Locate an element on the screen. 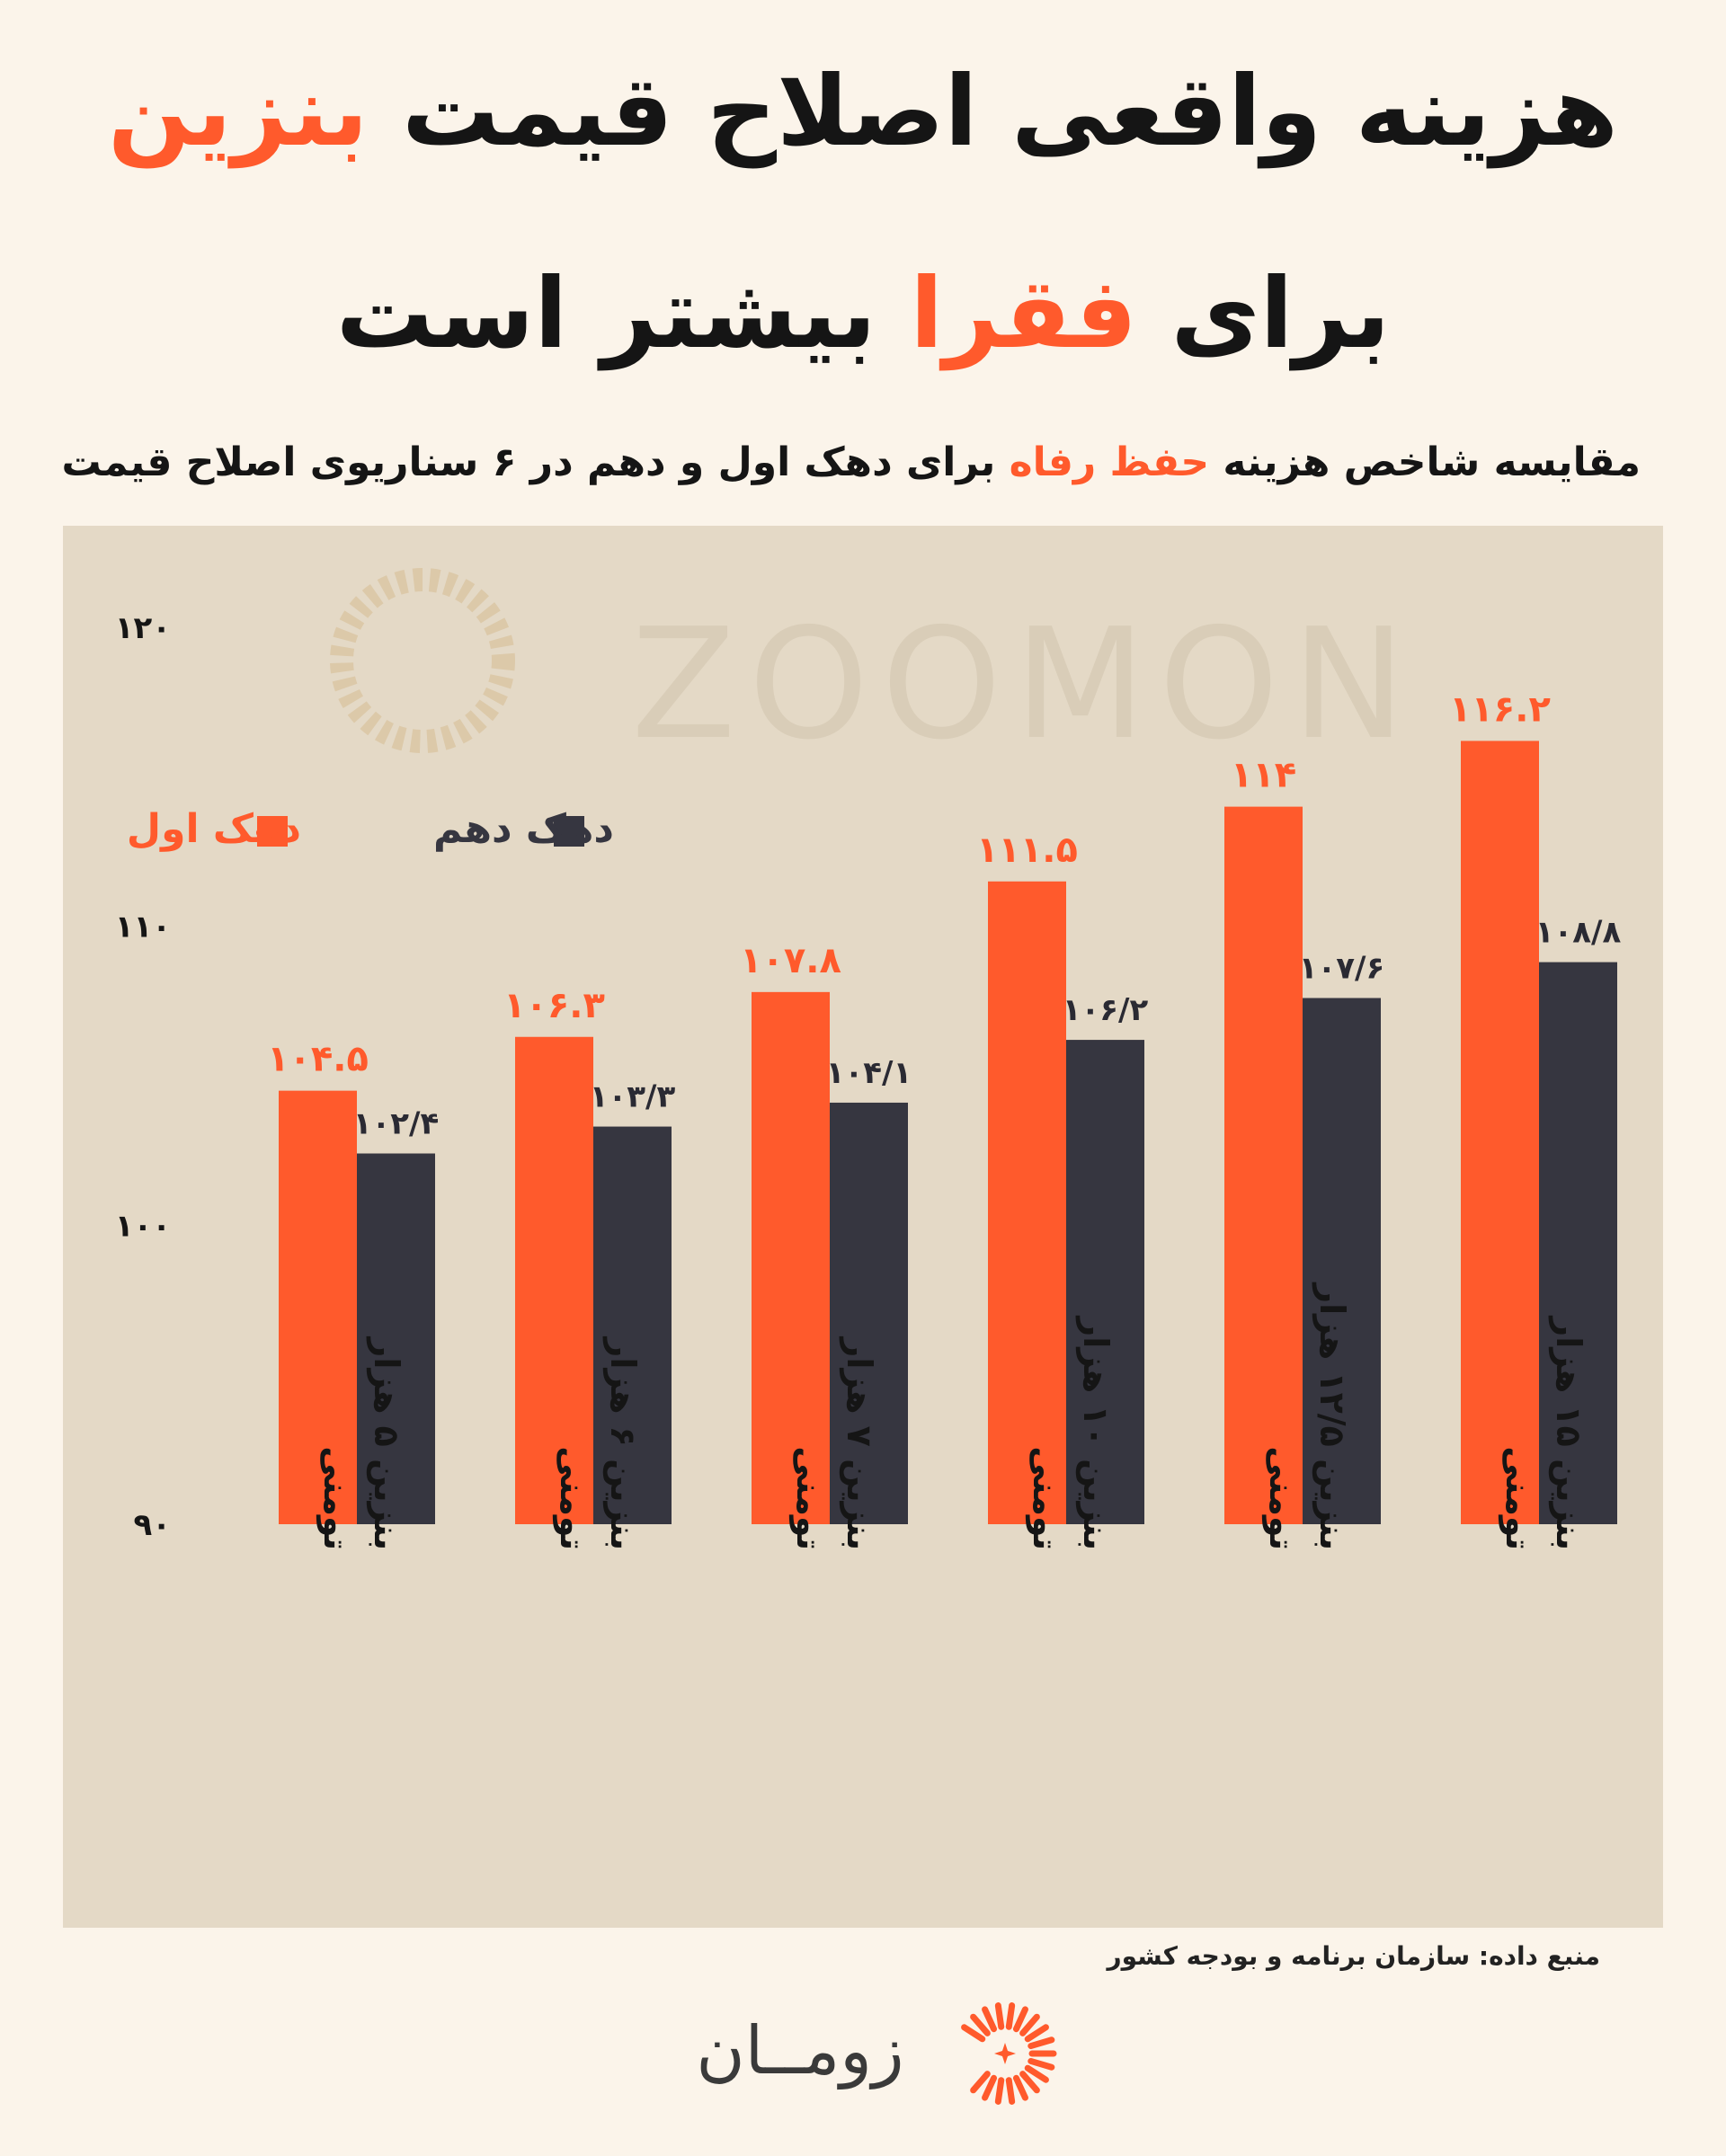  watermark-text: ZOOMON is located at coordinates (1025, 685).